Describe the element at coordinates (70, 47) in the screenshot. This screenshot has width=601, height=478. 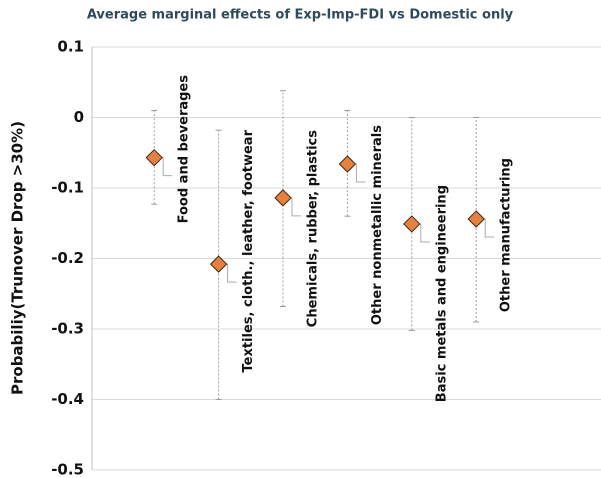
I see `y-tick-label: 0.1` at that location.